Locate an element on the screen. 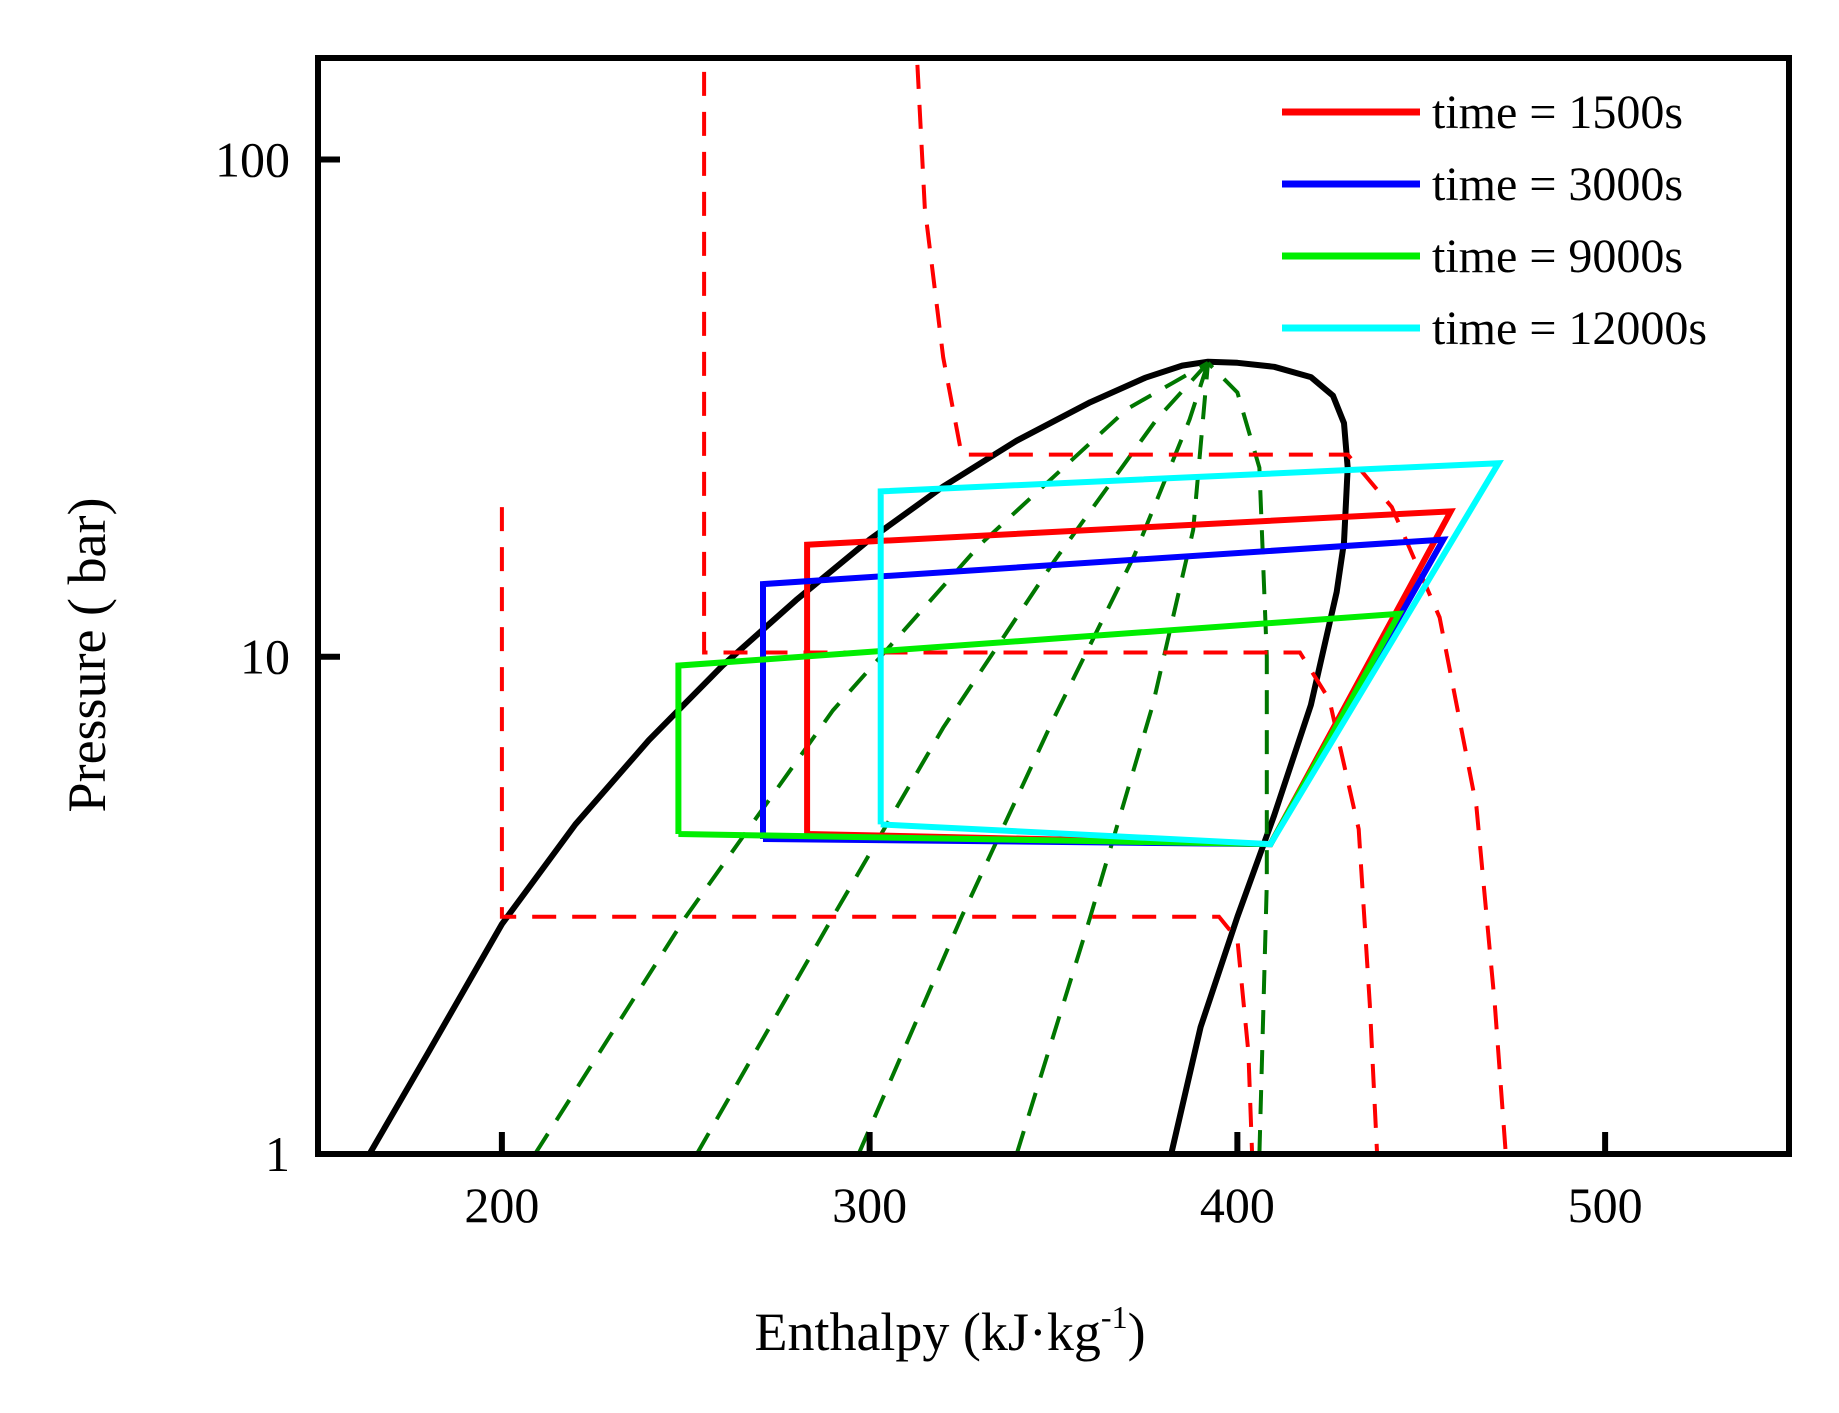 This screenshot has height=1413, width=1839. x-tick-label-400: 400 is located at coordinates (1237, 1205).